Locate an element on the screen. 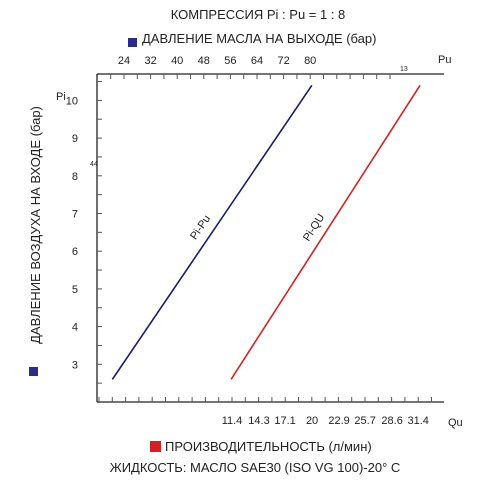 This screenshot has width=490, height=490. series-label: Pi-QU is located at coordinates (314, 228).